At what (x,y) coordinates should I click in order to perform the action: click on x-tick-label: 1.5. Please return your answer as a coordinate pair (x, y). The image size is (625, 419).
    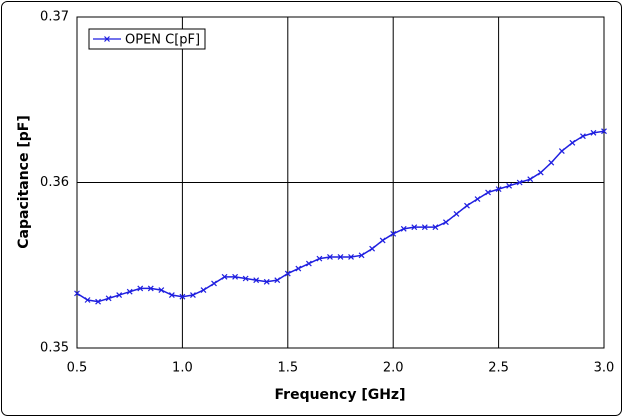
    Looking at the image, I should click on (287, 368).